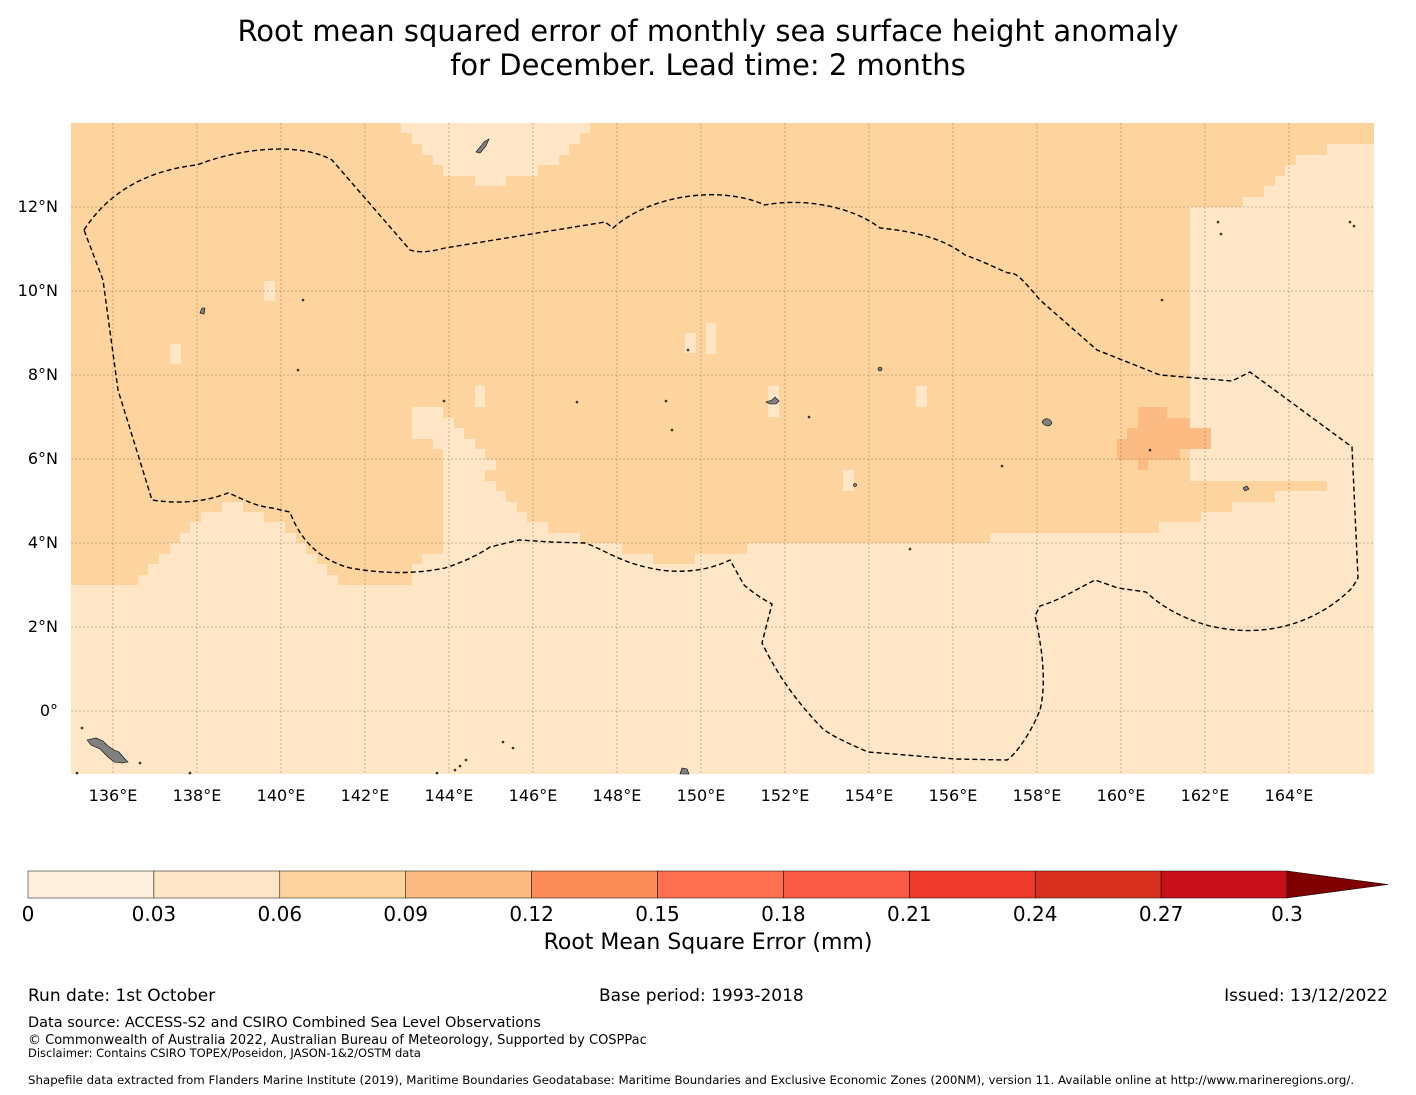 The height and width of the screenshot is (1095, 1416). I want to click on lat-tick-label: 0°, so click(49, 710).